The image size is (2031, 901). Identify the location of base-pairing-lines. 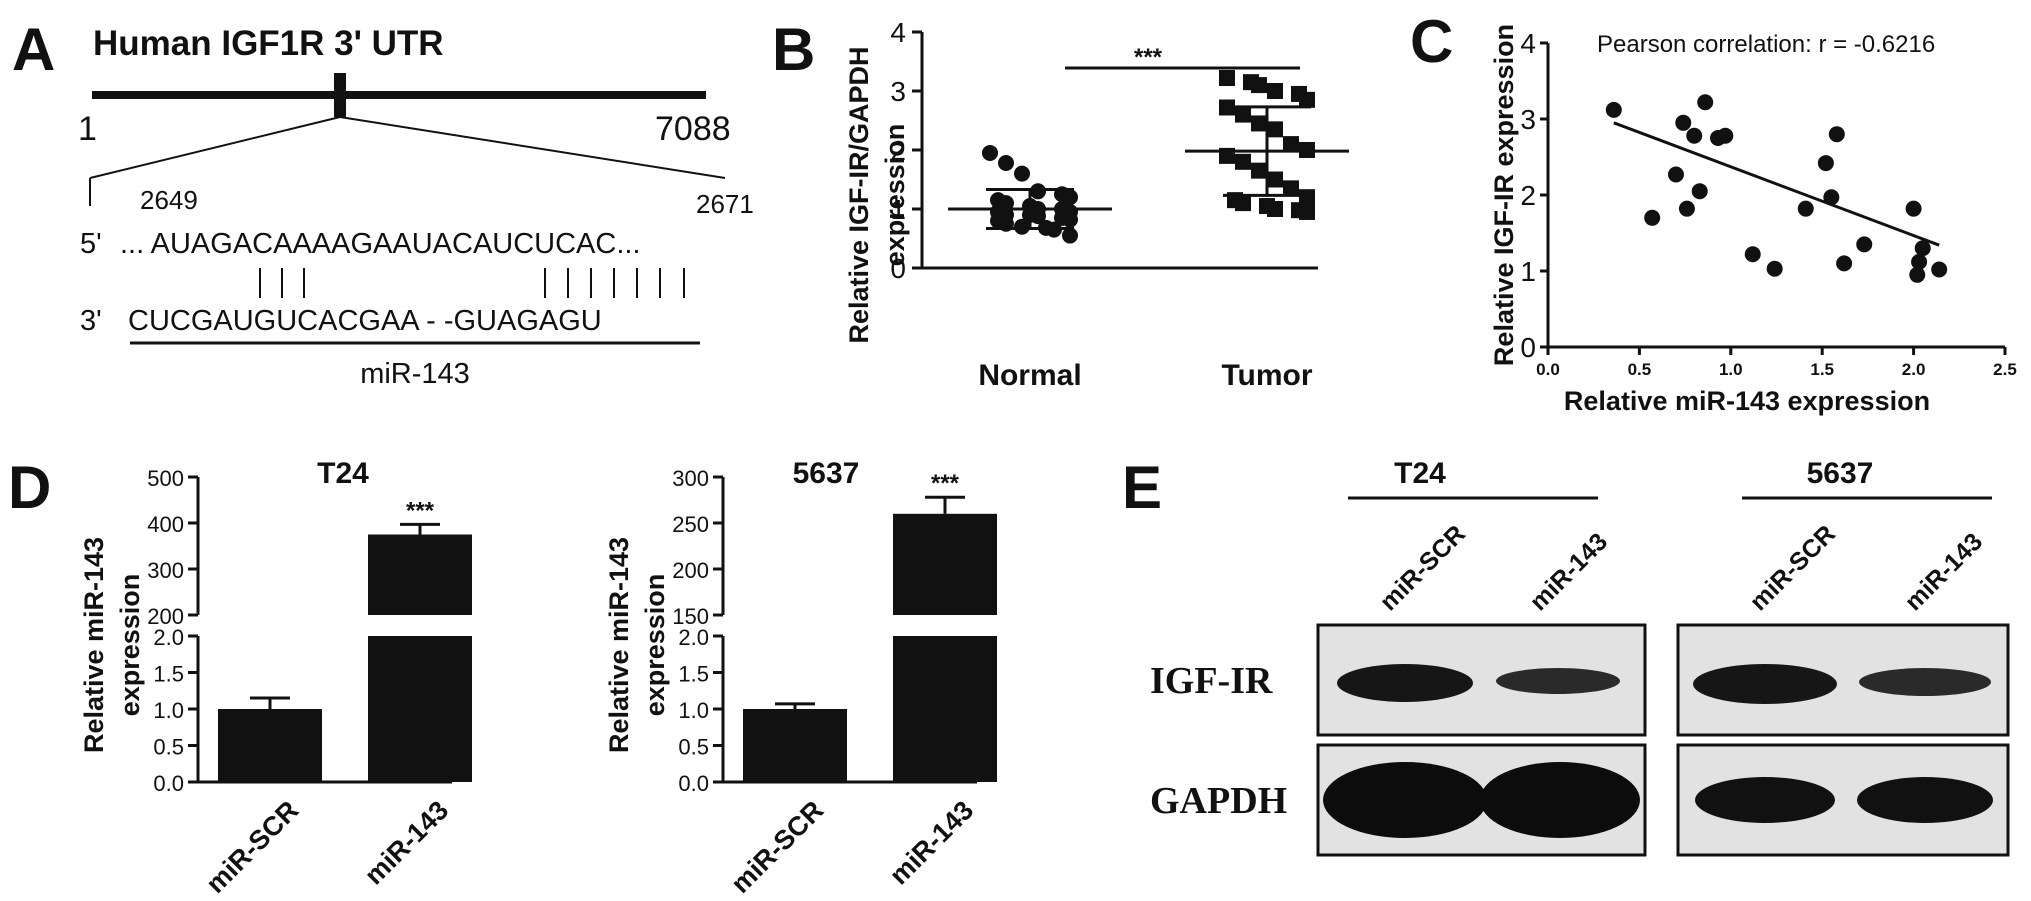
(472, 283).